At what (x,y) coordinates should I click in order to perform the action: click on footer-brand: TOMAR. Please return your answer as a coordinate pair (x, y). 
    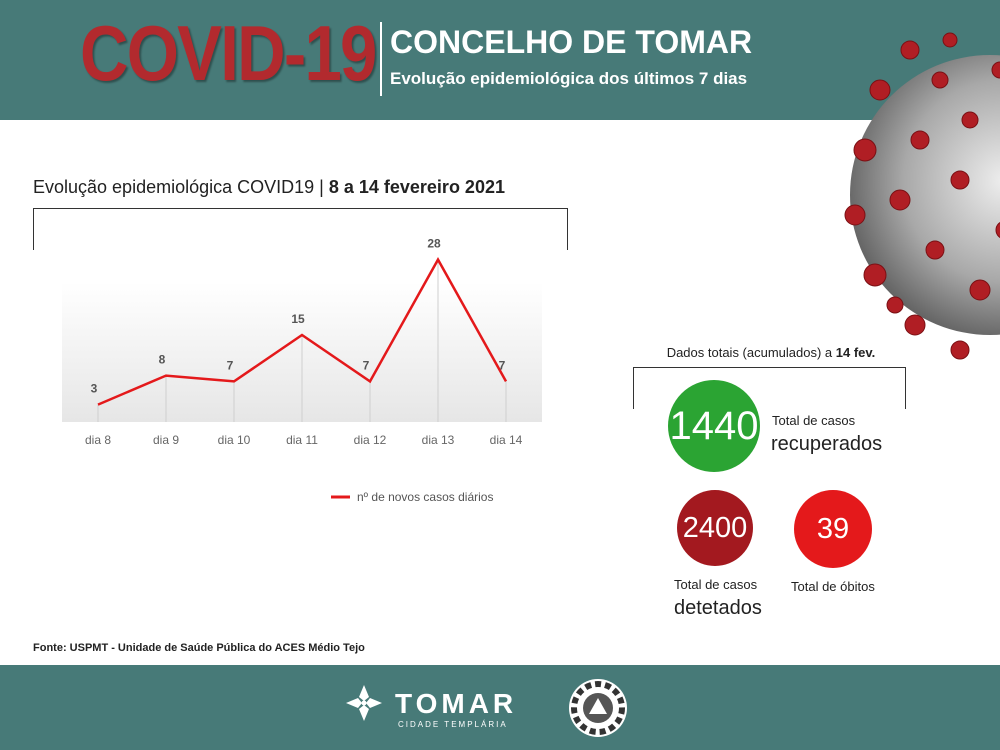
    Looking at the image, I should click on (456, 703).